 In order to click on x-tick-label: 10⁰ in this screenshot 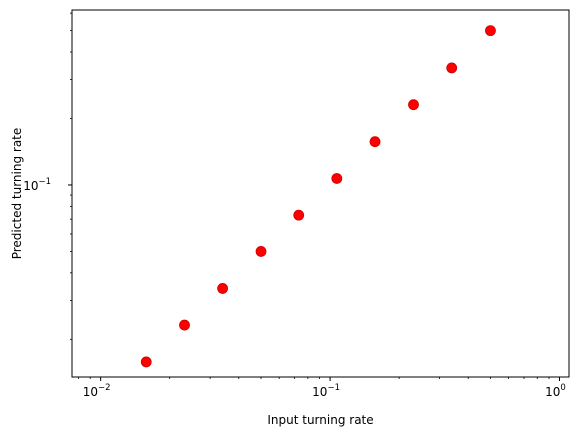, I will do `click(555, 391)`.